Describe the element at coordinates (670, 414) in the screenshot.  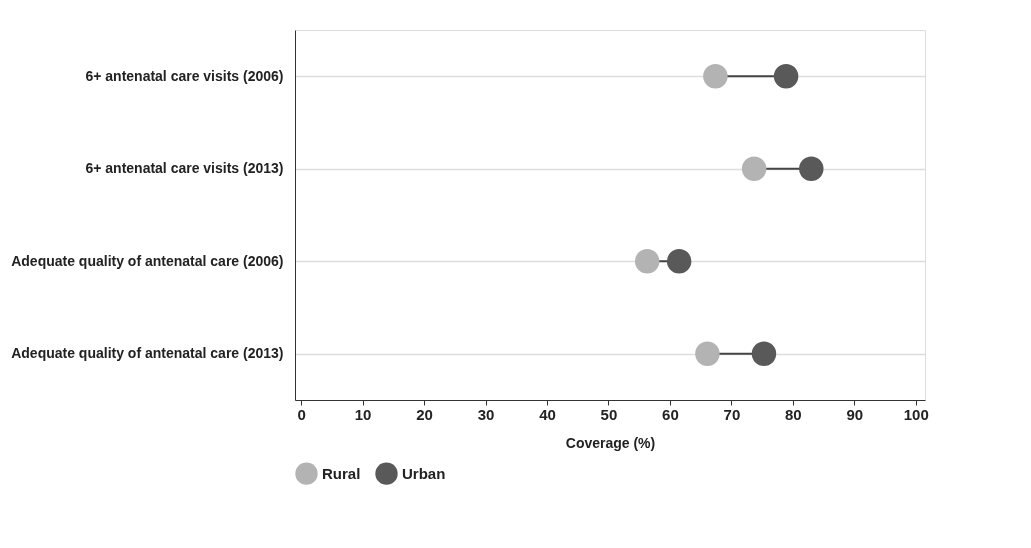
I see `x-tick-label: 60` at that location.